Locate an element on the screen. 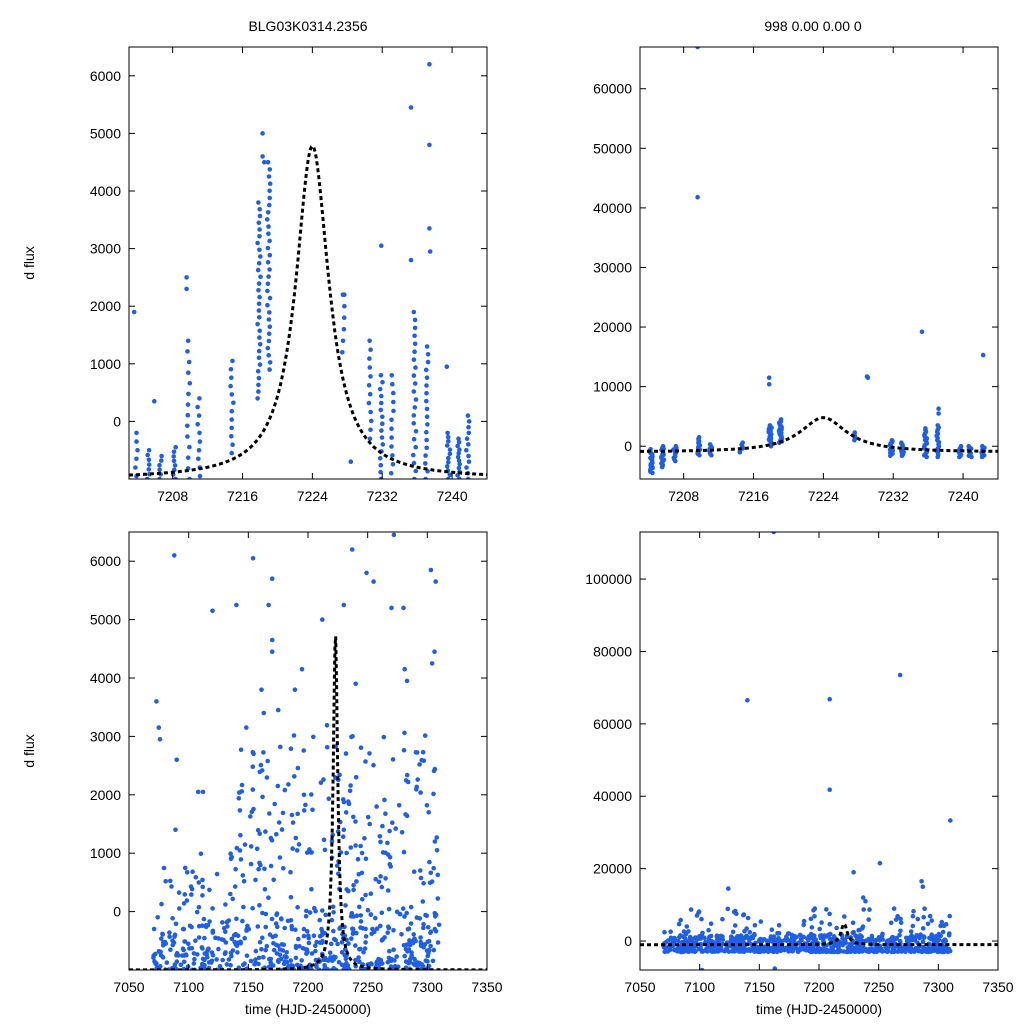  x-tick-label: 7050 is located at coordinates (639, 987).